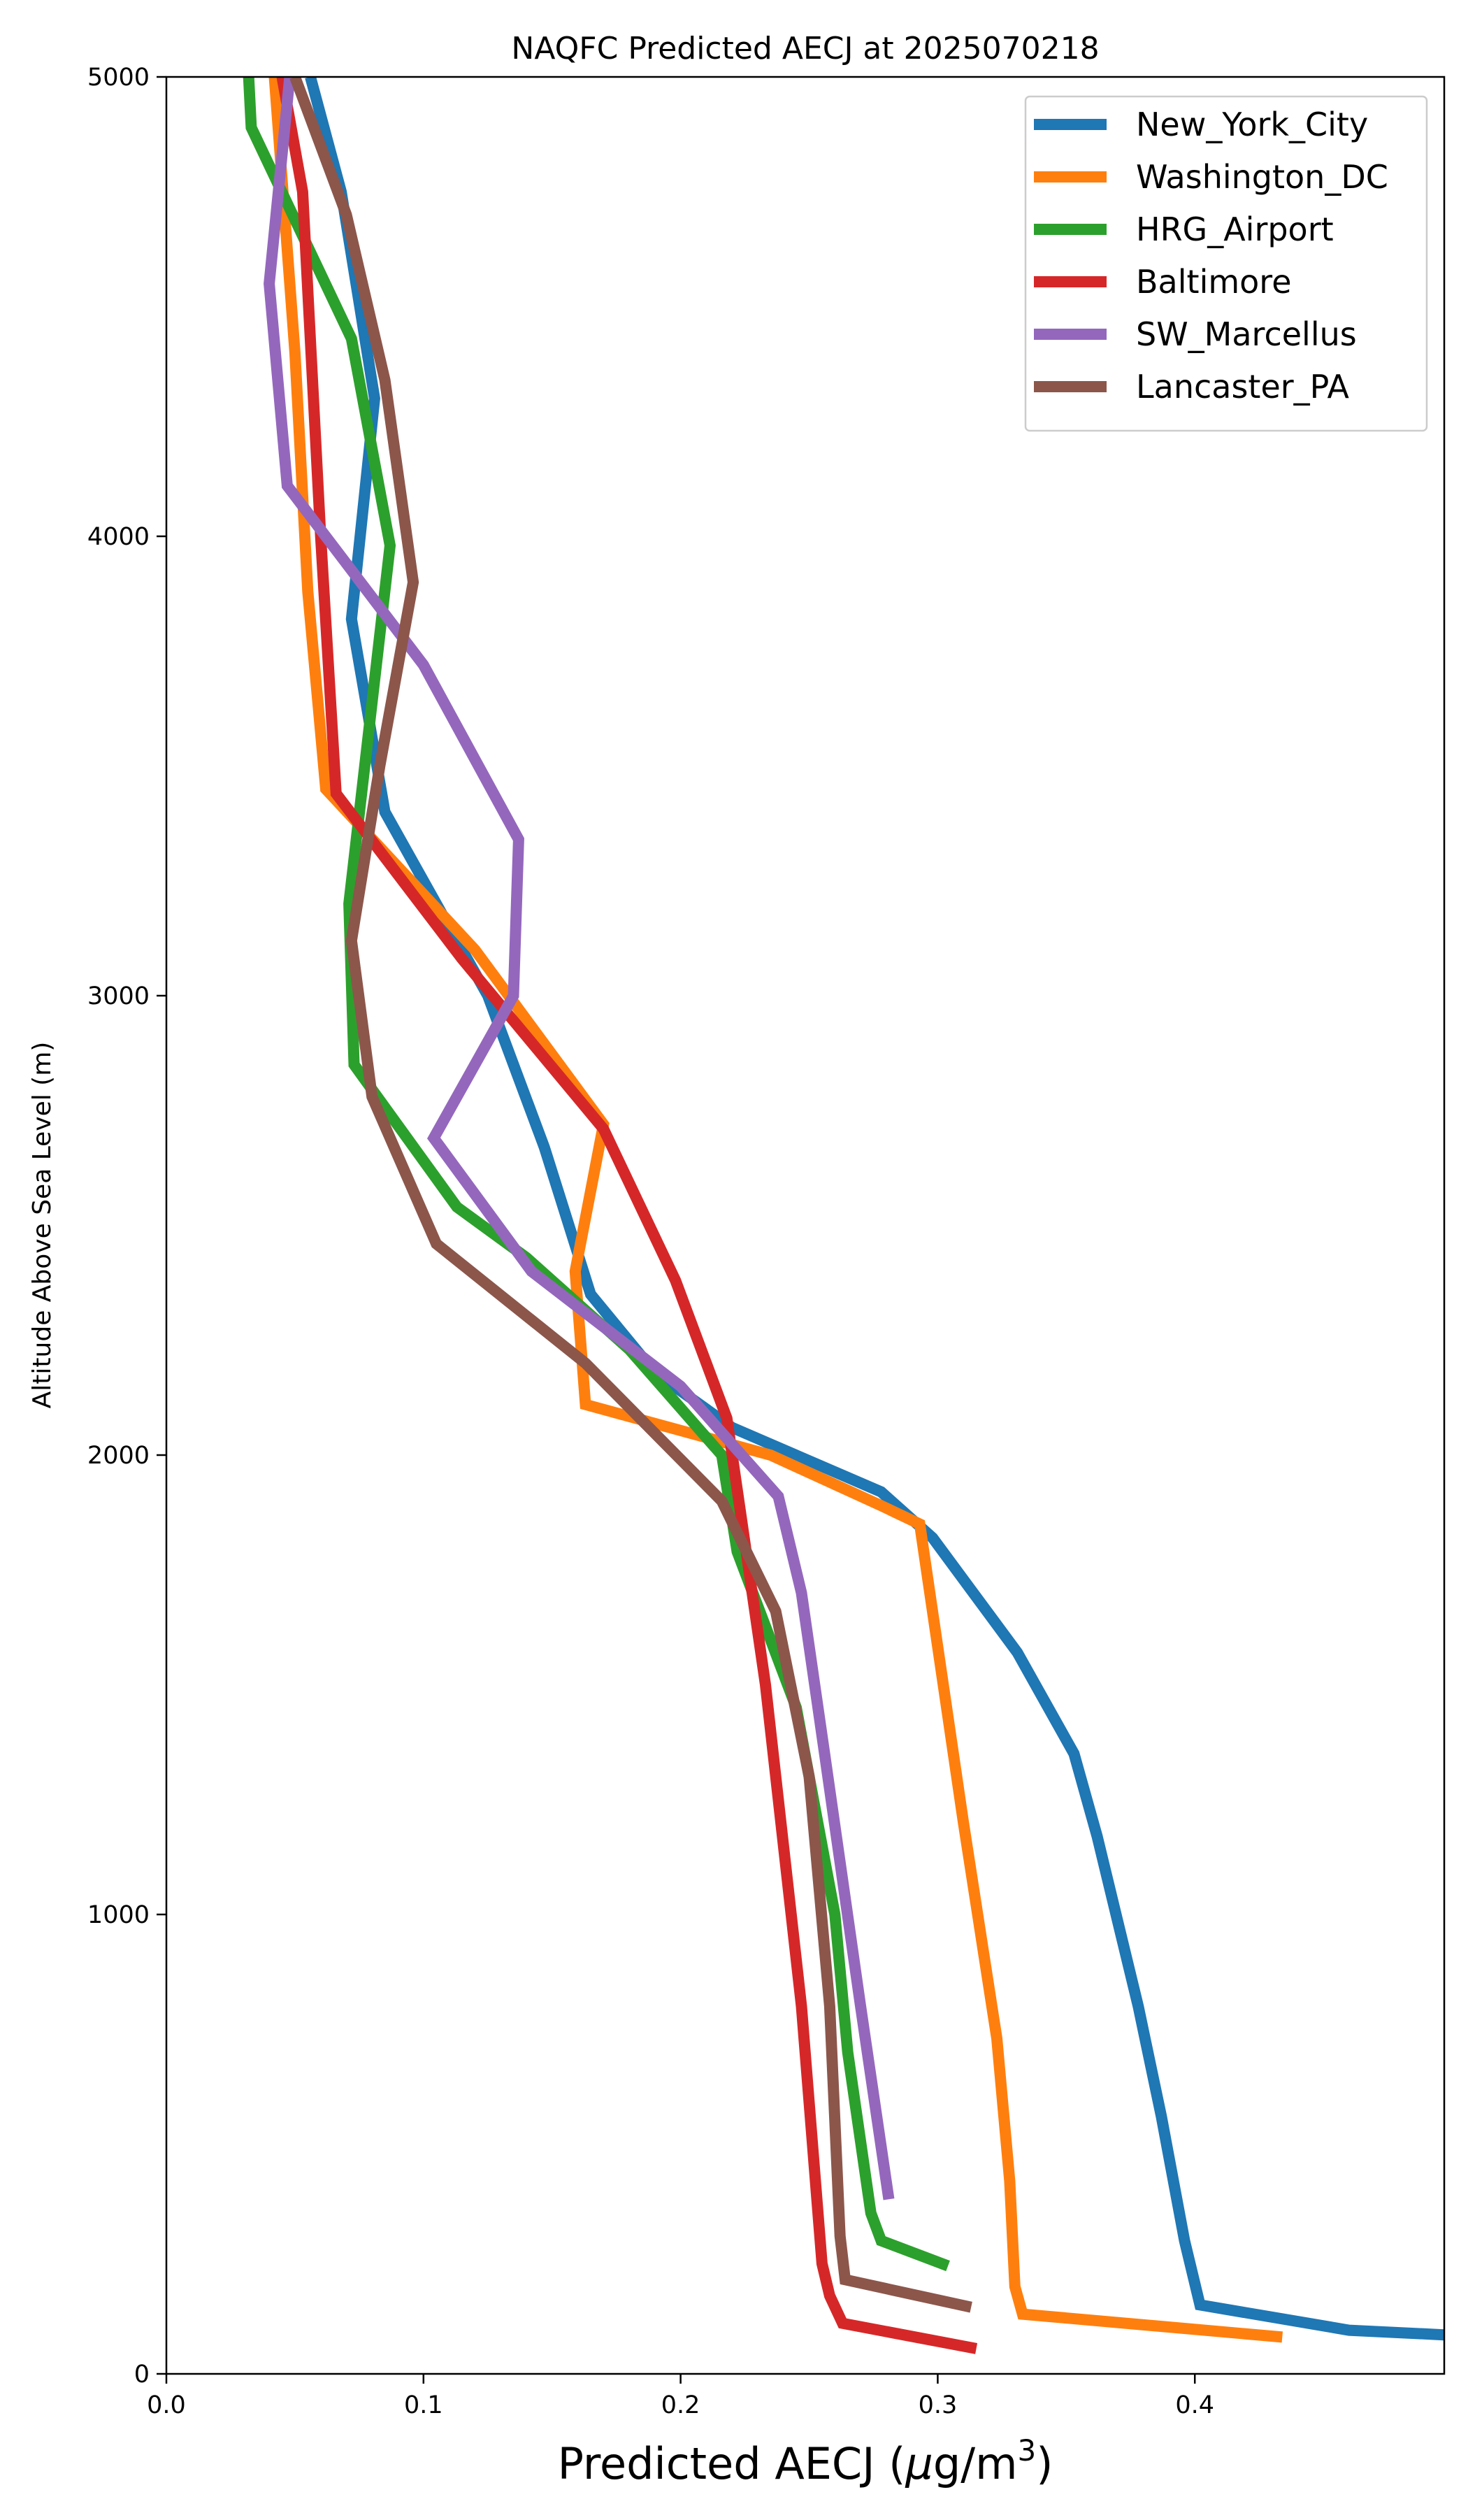  Describe the element at coordinates (166, 2405) in the screenshot. I see `x-tick-label: 0.0` at that location.